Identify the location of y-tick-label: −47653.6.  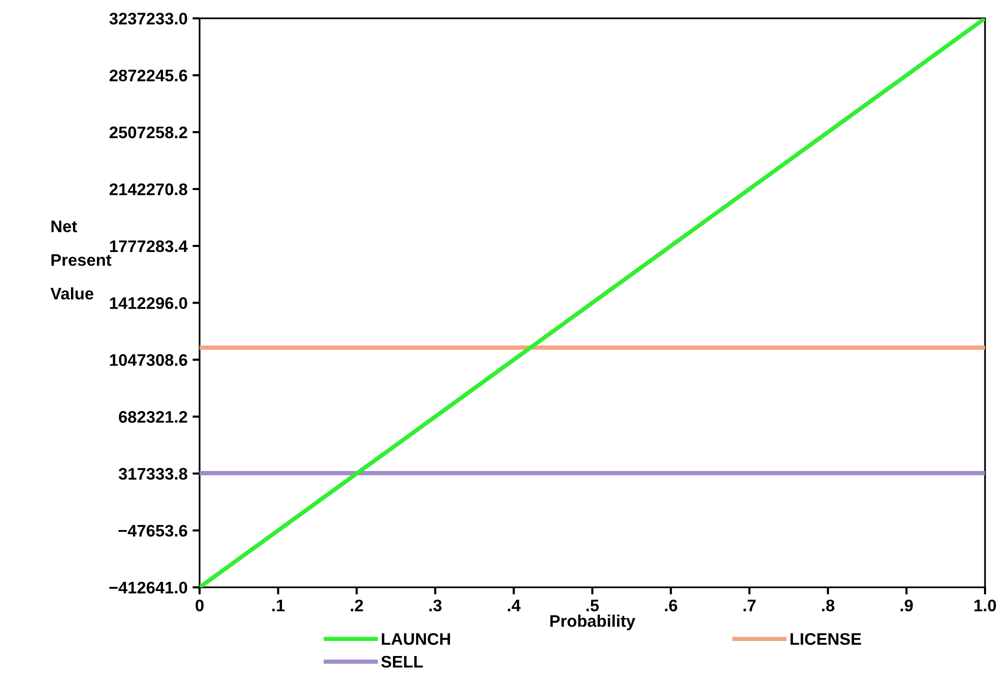
(153, 530).